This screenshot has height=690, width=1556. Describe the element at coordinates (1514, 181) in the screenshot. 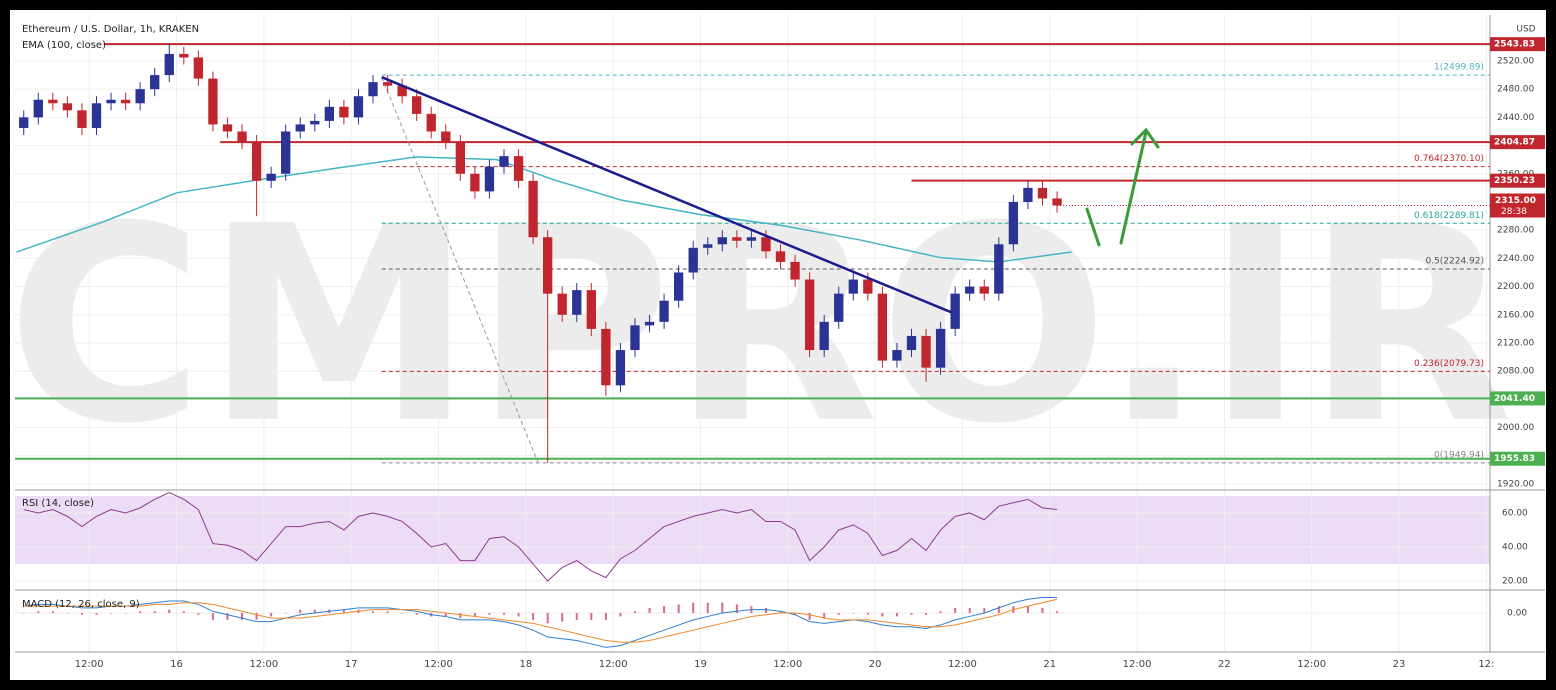

I see `level-label: 2350.23` at that location.